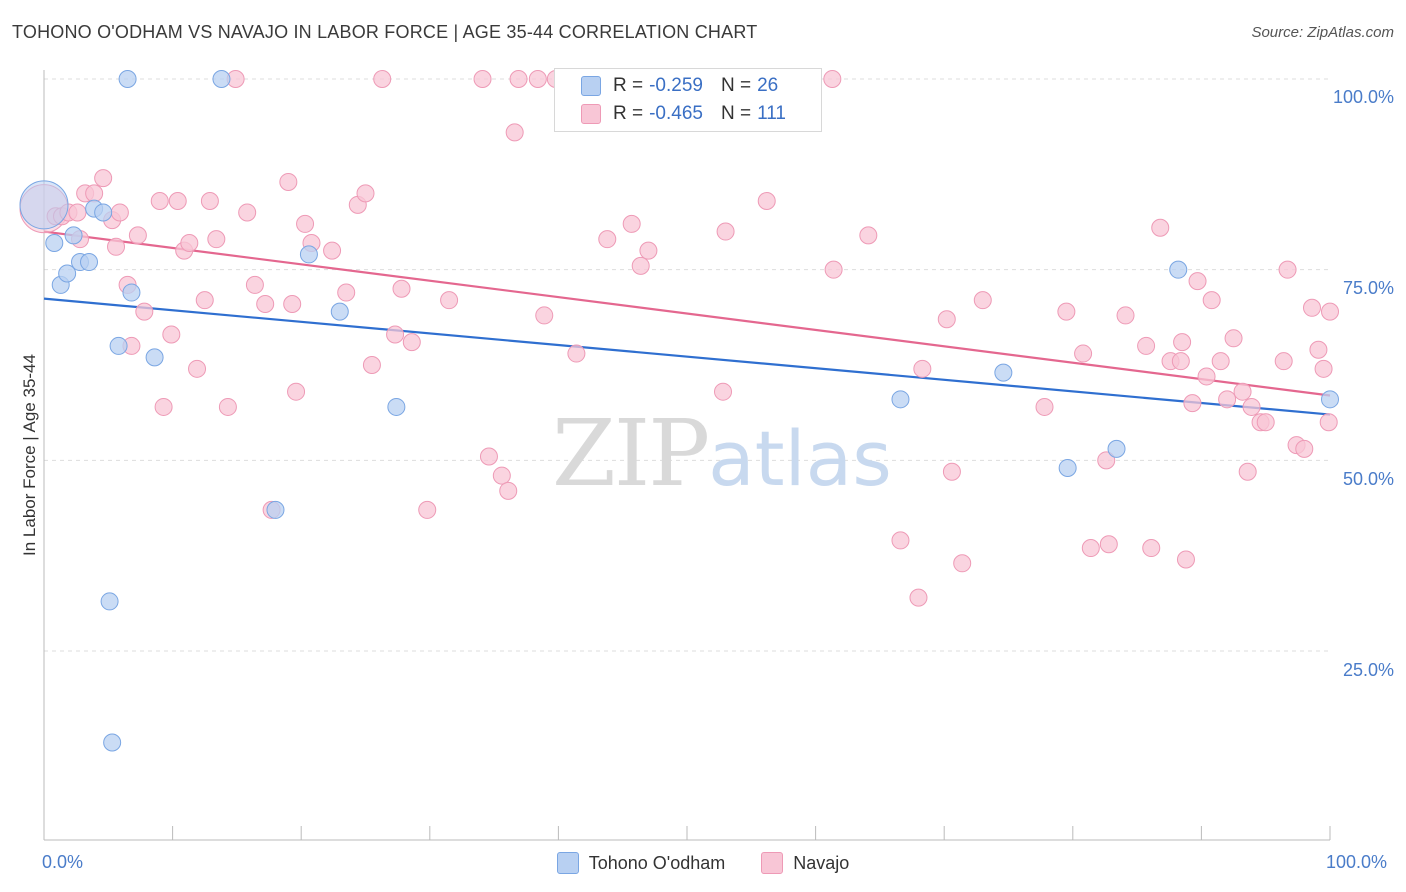  Describe the element at coordinates (591, 86) in the screenshot. I see `legend-swatch-tohono` at that location.